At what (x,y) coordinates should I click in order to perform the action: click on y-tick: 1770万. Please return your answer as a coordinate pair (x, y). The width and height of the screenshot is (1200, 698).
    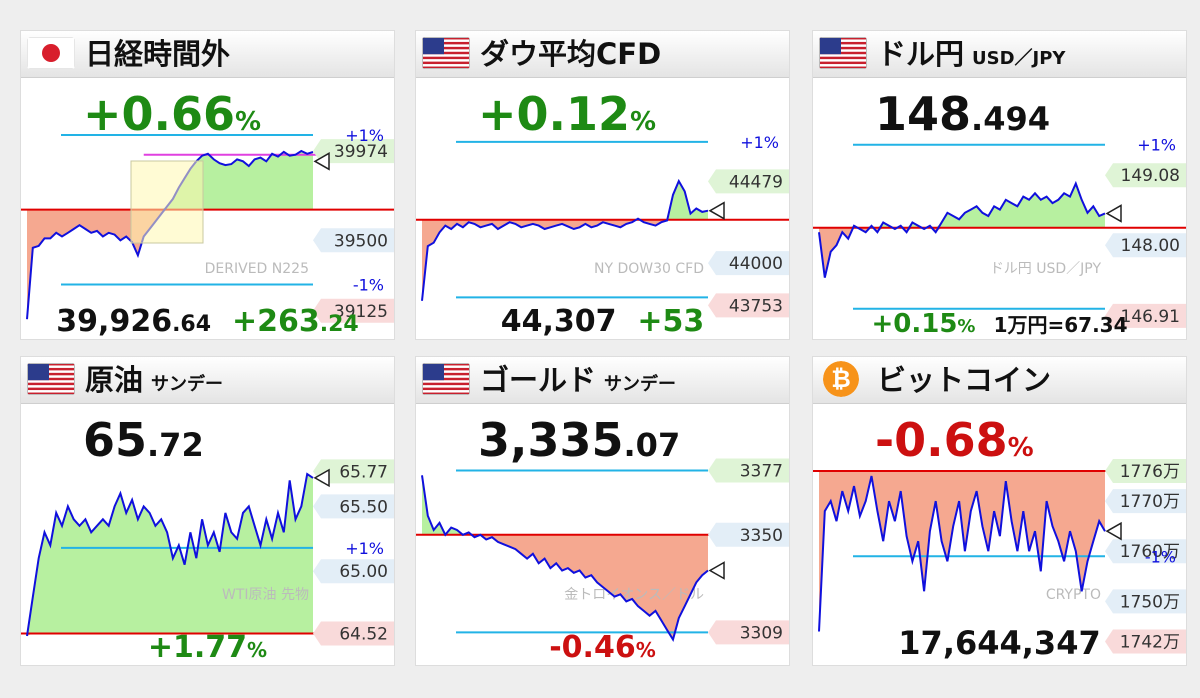
    Looking at the image, I should click on (1145, 501).